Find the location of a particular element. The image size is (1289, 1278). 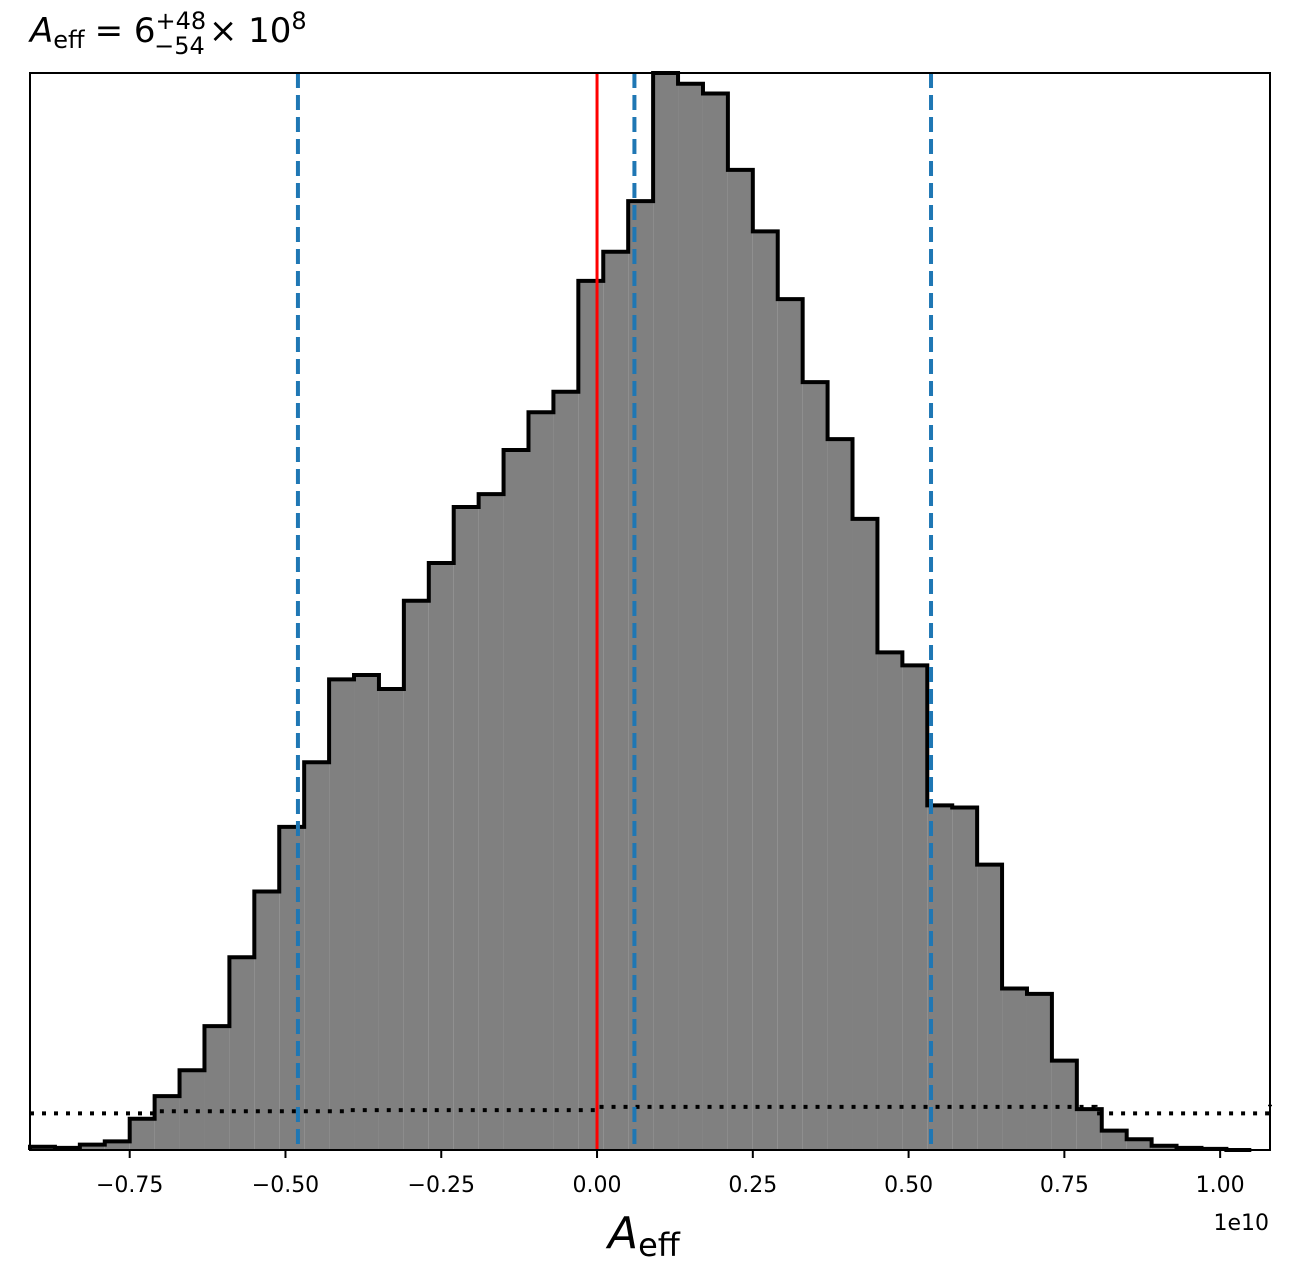

title-times: × 10 is located at coordinates (250, 31).